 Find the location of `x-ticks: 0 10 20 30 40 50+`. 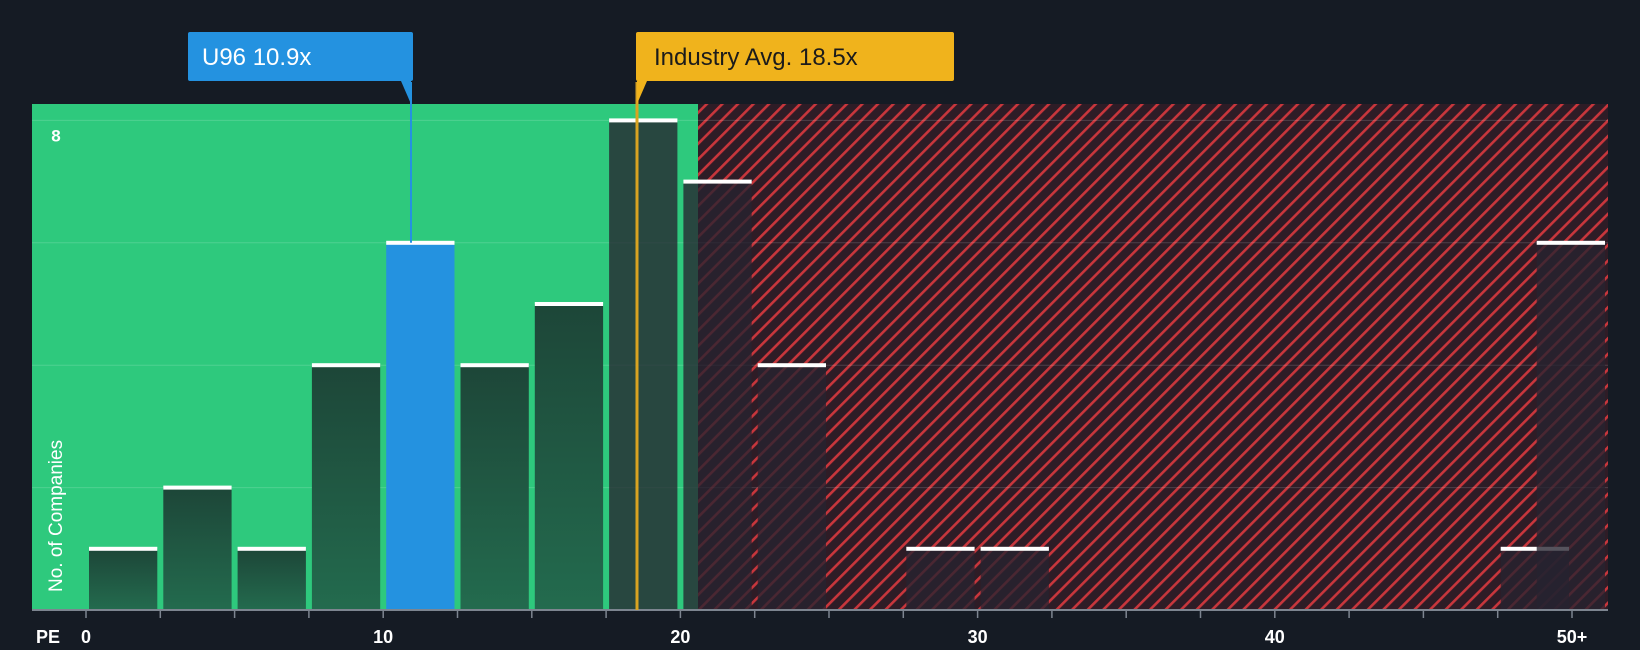

x-ticks: 0 10 20 30 40 50+ is located at coordinates (834, 628).